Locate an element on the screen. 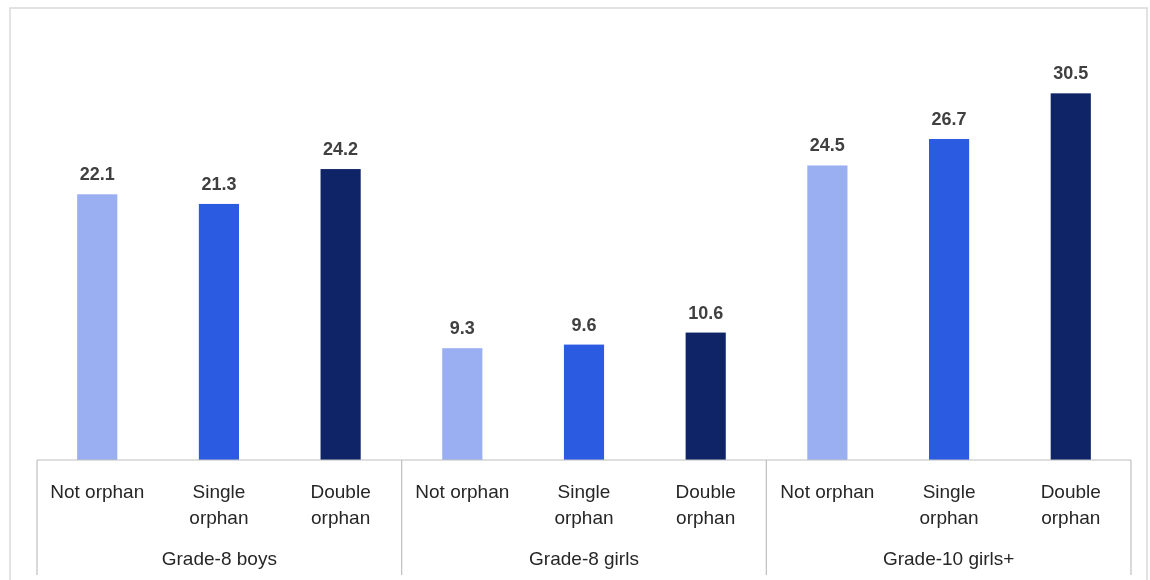  data-label: 24.5 is located at coordinates (827, 145).